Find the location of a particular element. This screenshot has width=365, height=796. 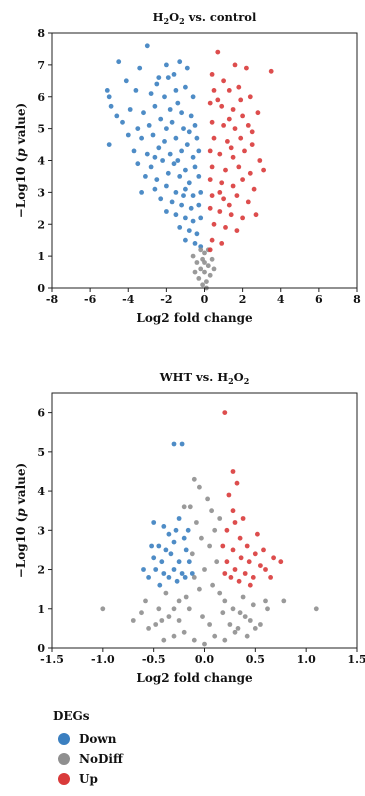

x-tick-label: -0.5 is located at coordinates (154, 659).